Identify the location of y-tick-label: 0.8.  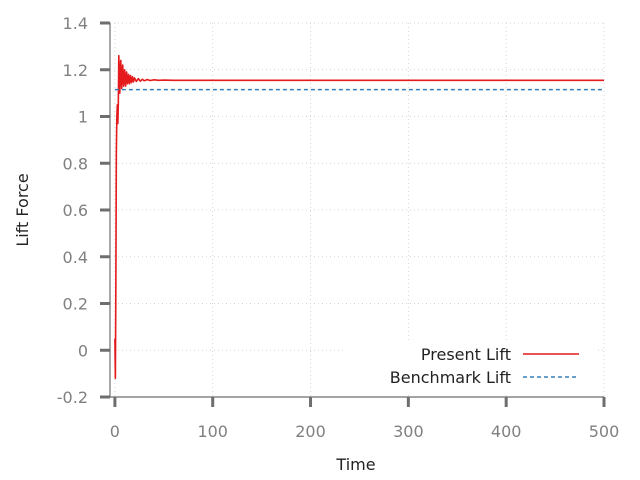
(75, 163).